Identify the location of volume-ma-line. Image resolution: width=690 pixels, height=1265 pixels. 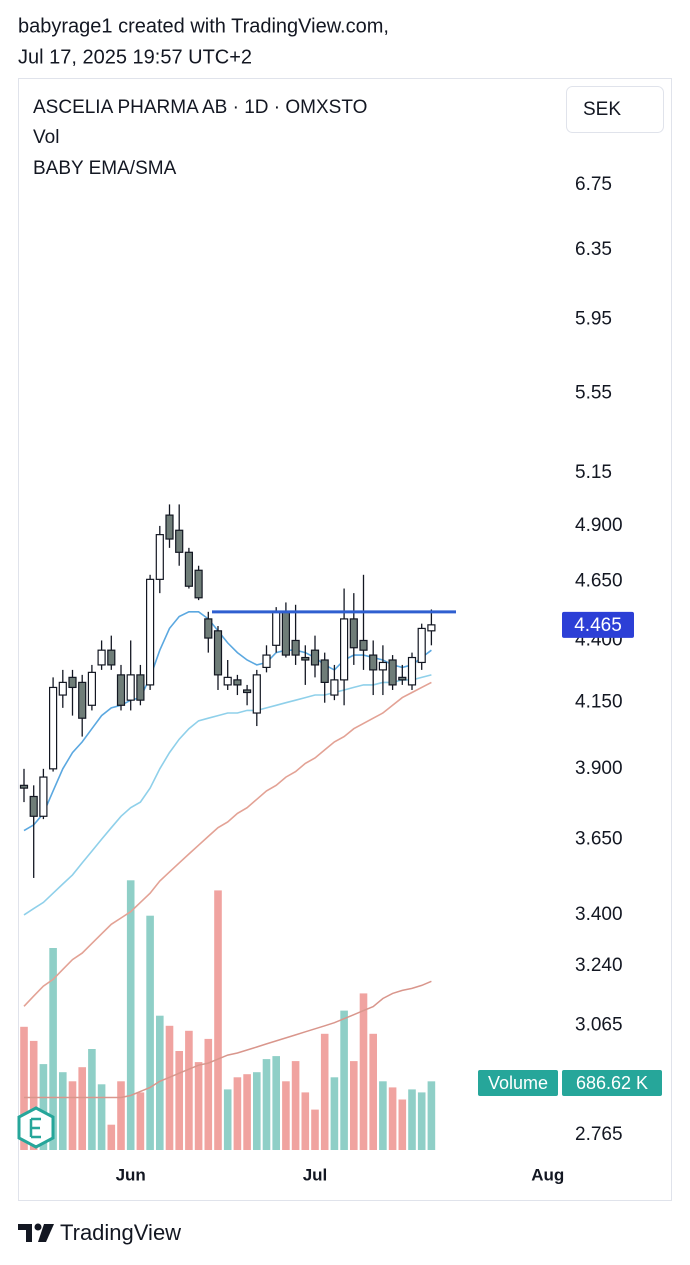
(228, 1039).